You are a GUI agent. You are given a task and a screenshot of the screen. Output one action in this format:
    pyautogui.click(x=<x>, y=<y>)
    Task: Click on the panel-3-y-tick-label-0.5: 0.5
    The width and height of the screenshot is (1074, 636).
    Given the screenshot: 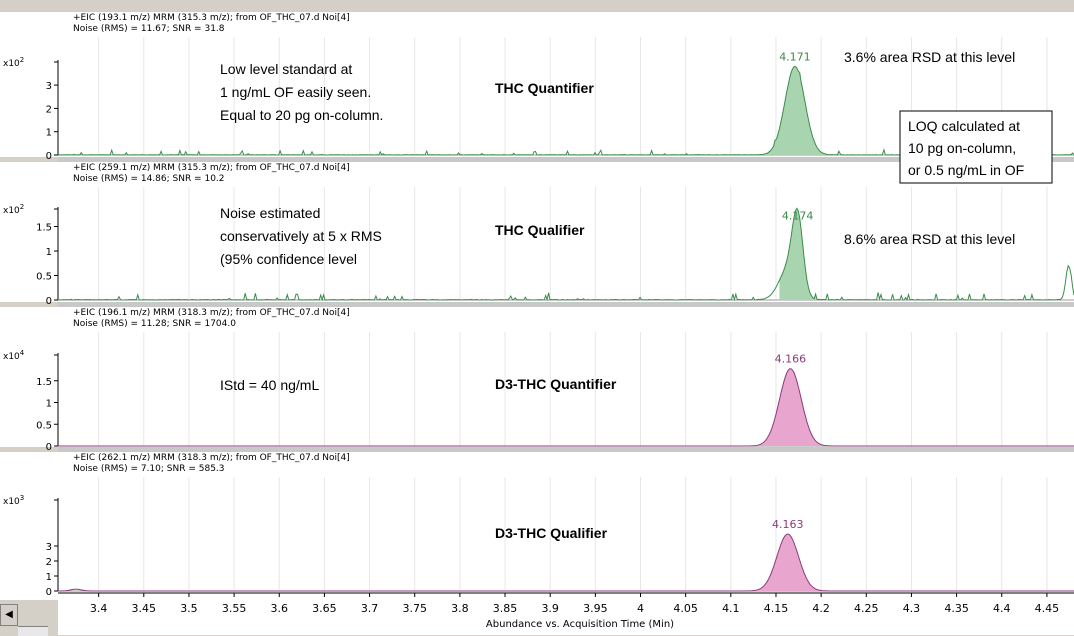 What is the action you would take?
    pyautogui.click(x=44, y=425)
    